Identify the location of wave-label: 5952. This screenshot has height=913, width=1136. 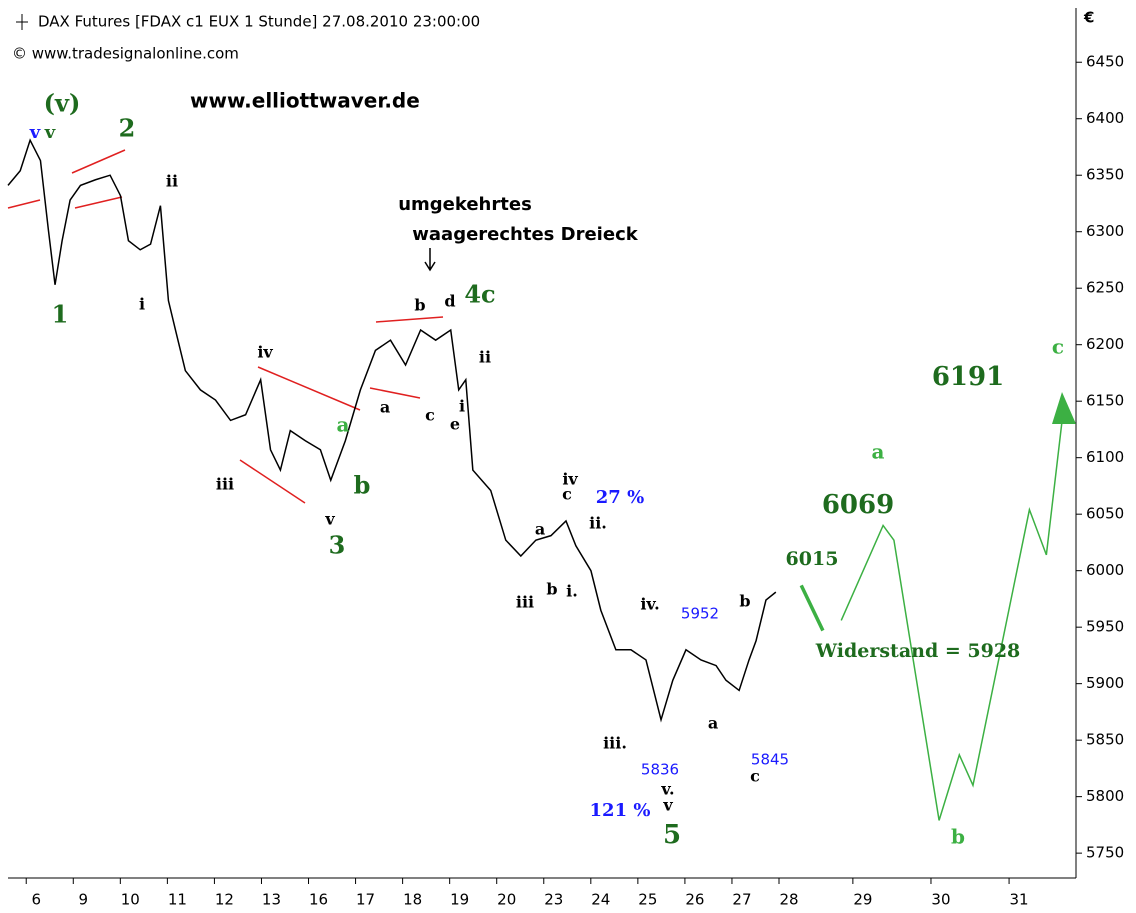
(700, 614).